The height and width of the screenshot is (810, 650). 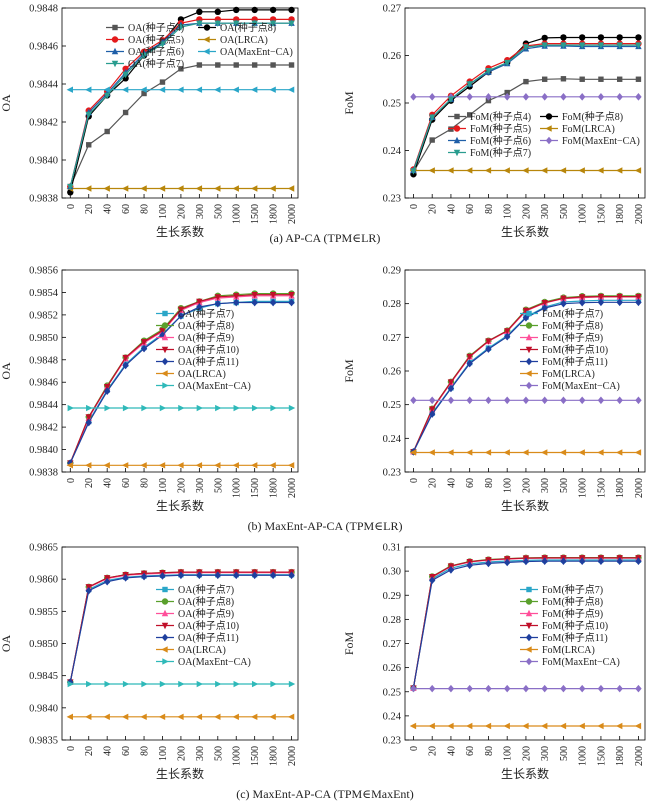 What do you see at coordinates (43, 612) in the screenshot?
I see `y-tick-label: 0.9855` at bounding box center [43, 612].